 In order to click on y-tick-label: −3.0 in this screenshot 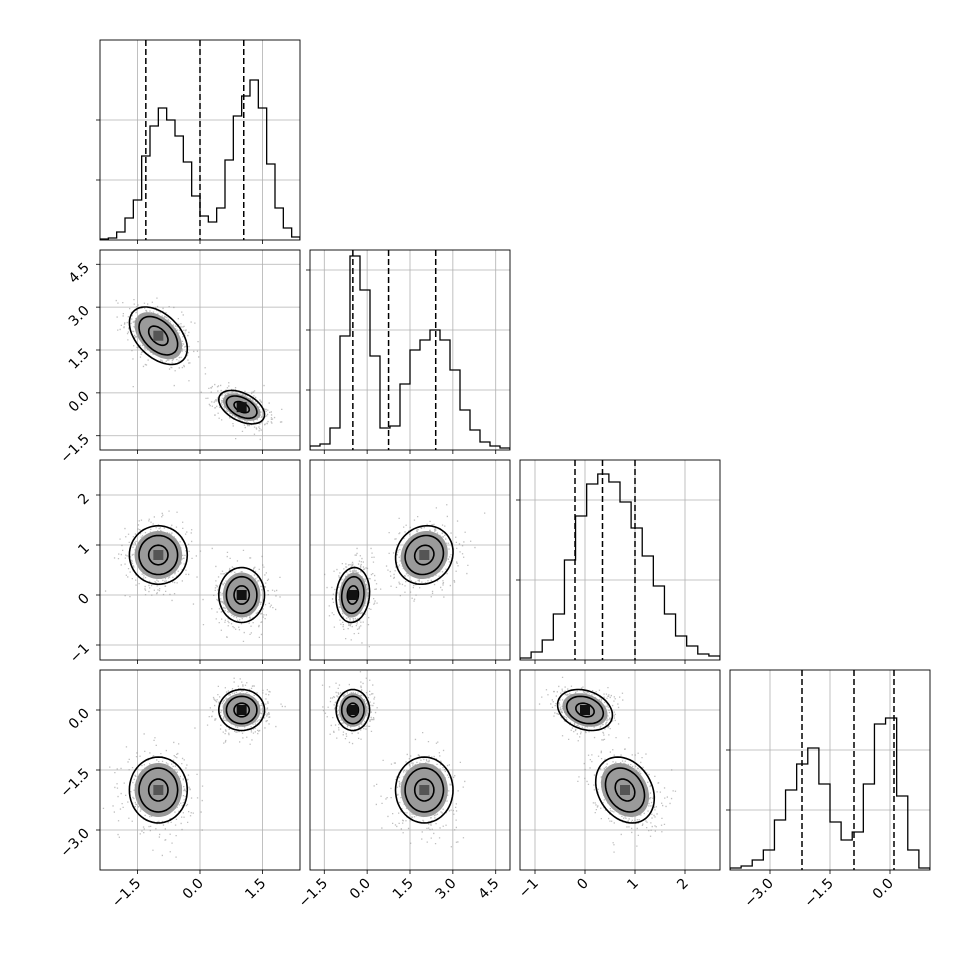, I will do `click(74, 843)`.